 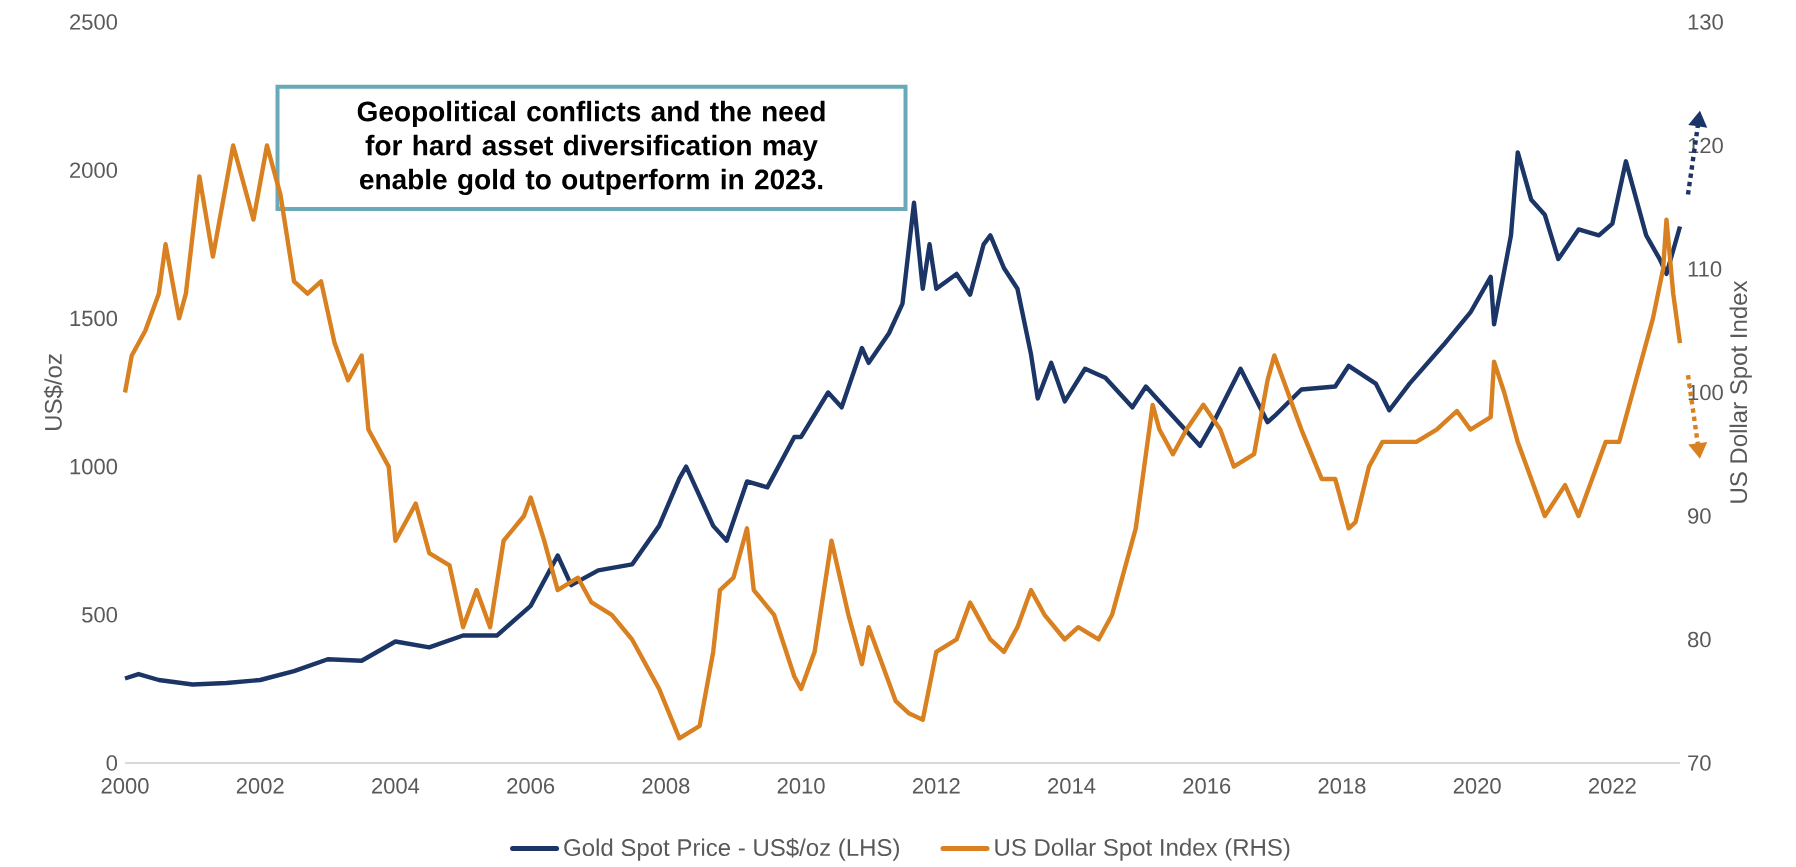 What do you see at coordinates (1699, 639) in the screenshot?
I see `y2-tick-label: 80` at bounding box center [1699, 639].